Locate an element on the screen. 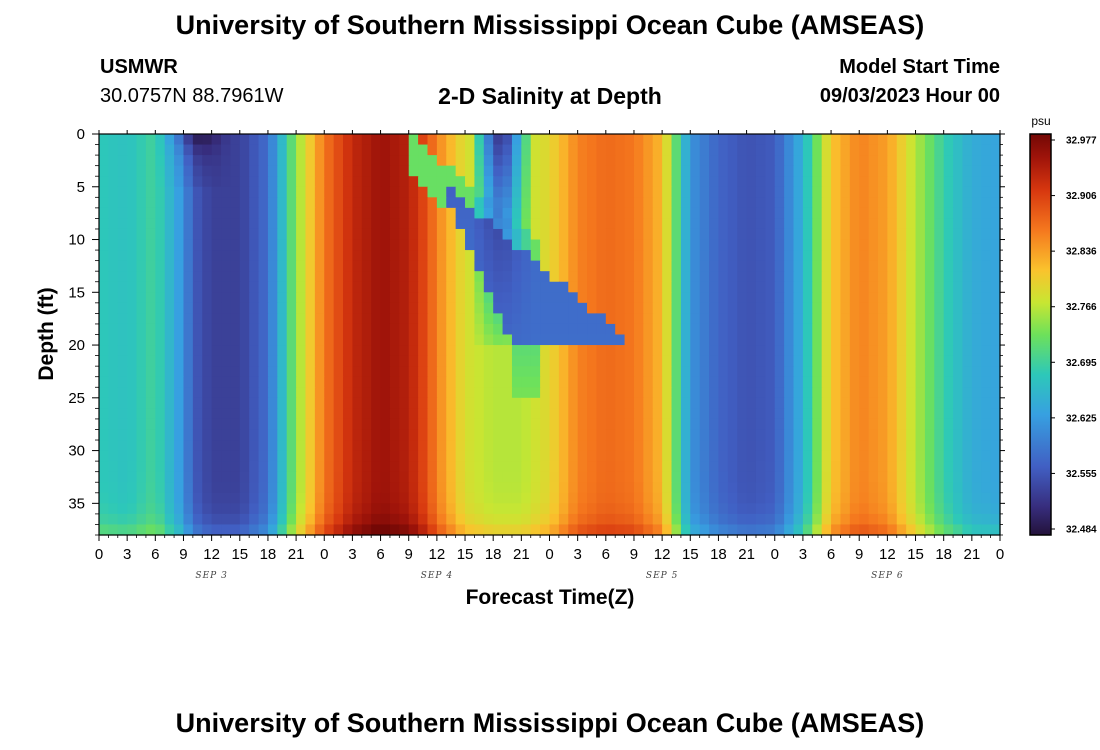  station-coordinates: 30.0757N 88.7961W is located at coordinates (192, 96).